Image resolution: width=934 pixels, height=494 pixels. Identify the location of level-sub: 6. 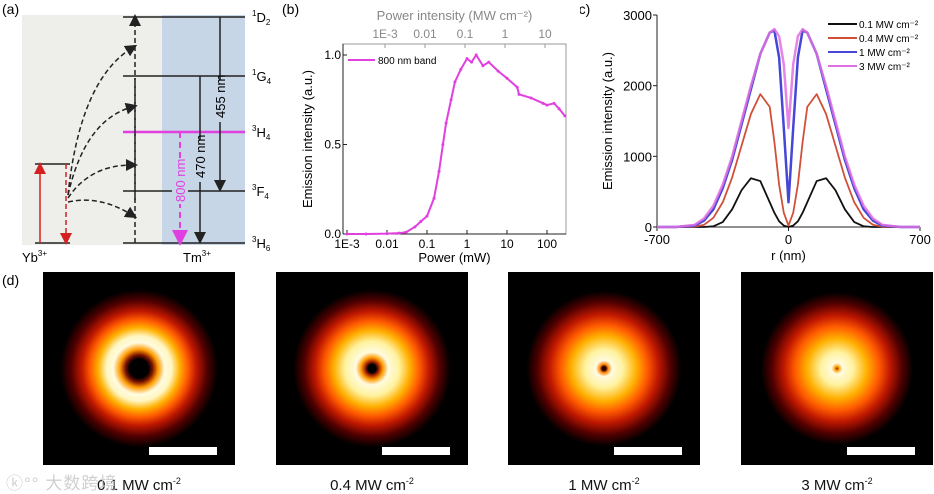
(268, 248).